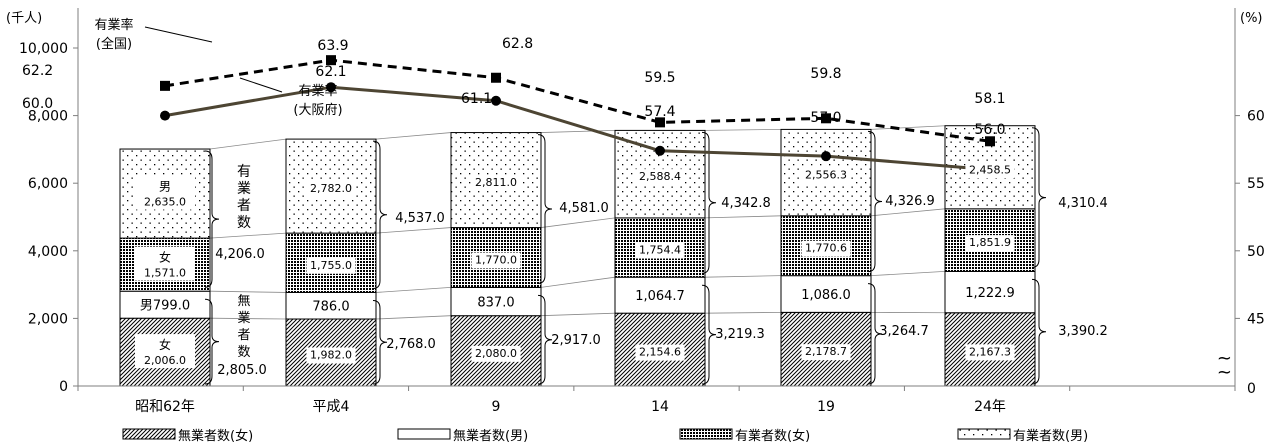 This screenshot has width=1282, height=444. I want to click on legend-swatch-grid, so click(706, 434).